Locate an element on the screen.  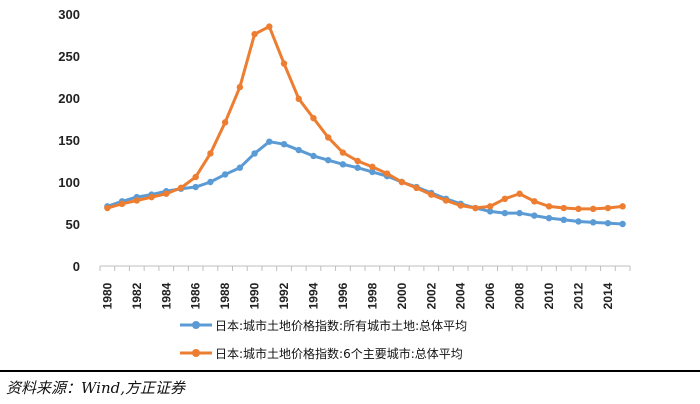
y-tick-label: 50 is located at coordinates (73, 224).